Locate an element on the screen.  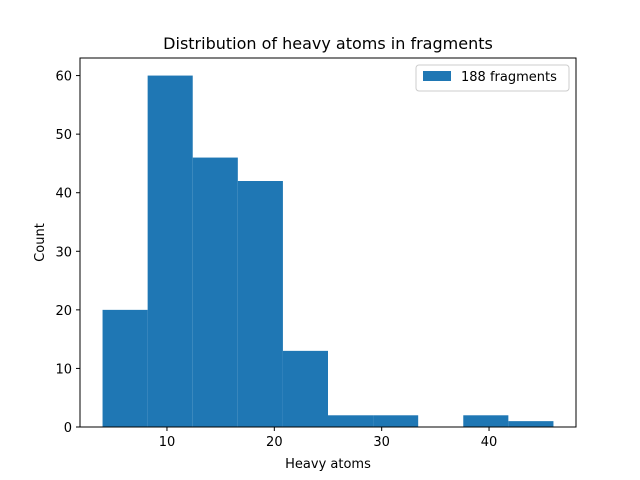
x-tick-label: 30 is located at coordinates (381, 442).